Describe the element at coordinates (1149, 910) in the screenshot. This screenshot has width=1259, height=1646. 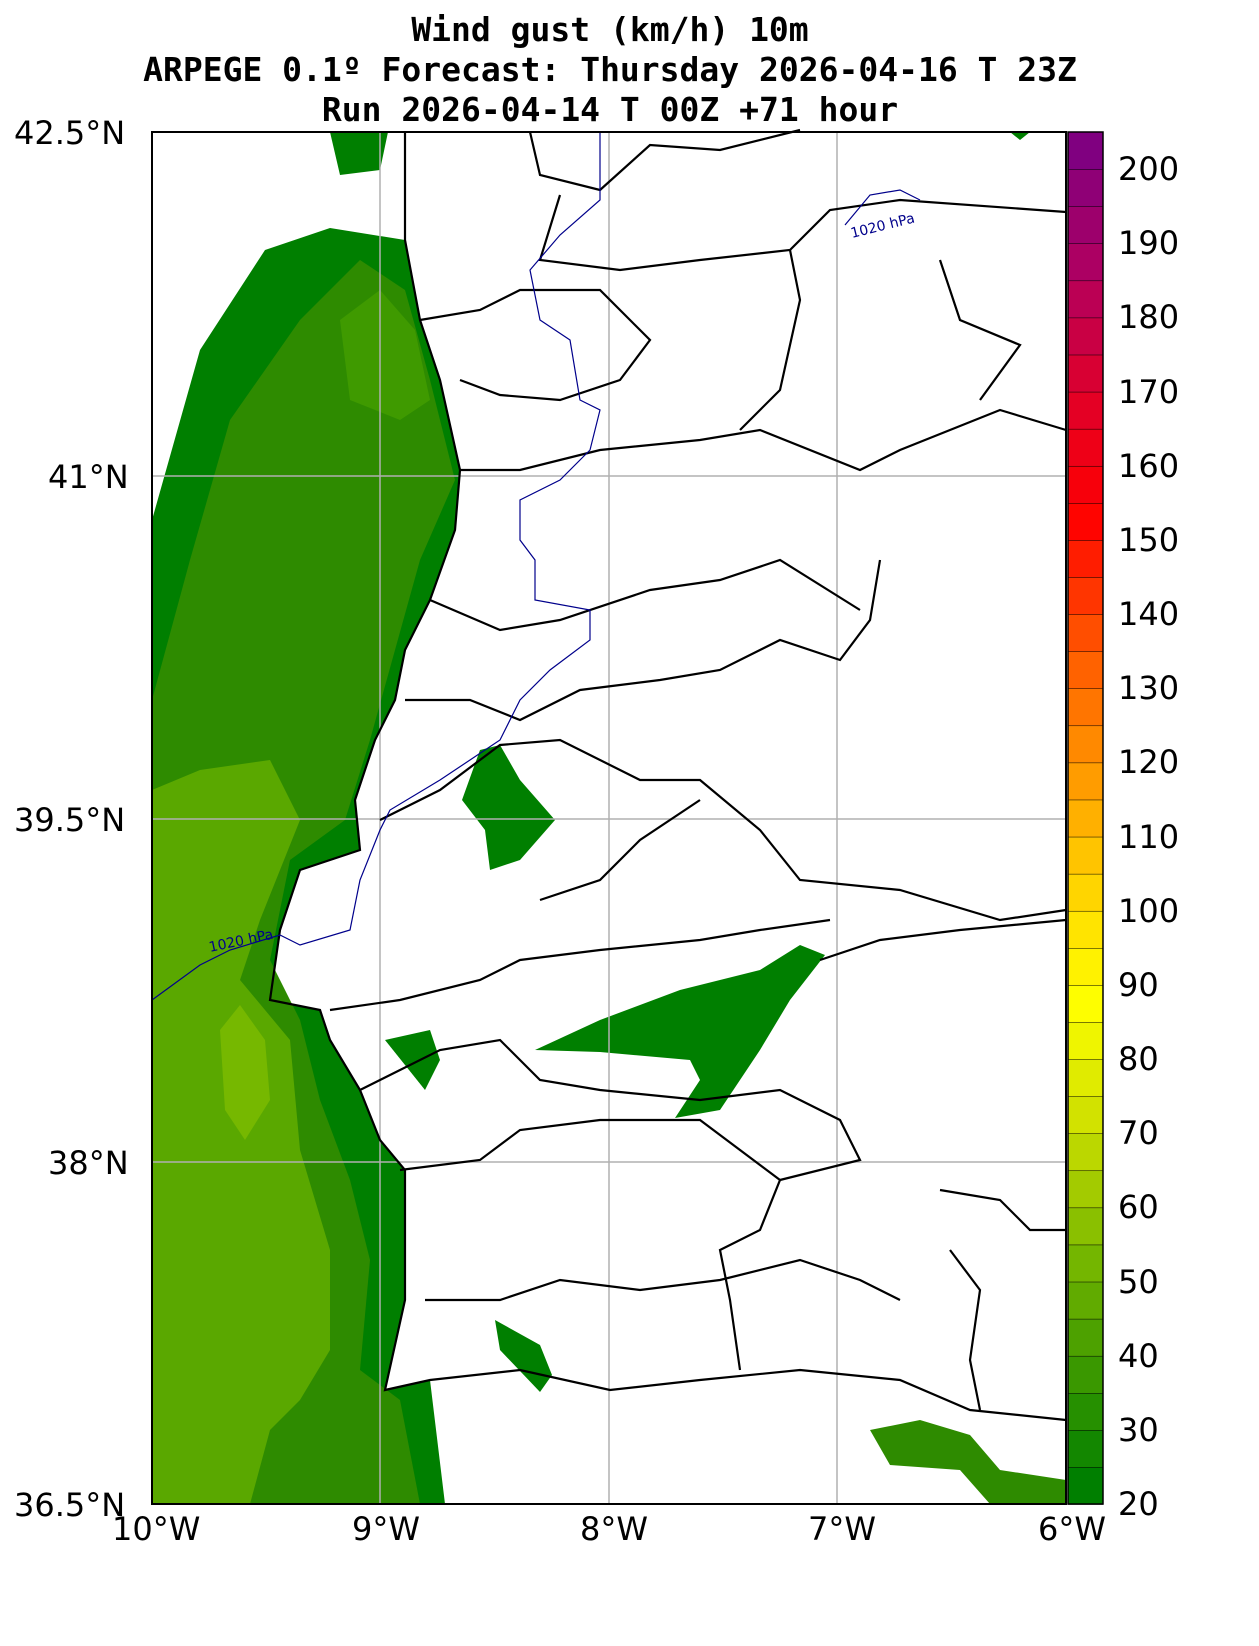
I see `colorbar-label: 100` at that location.